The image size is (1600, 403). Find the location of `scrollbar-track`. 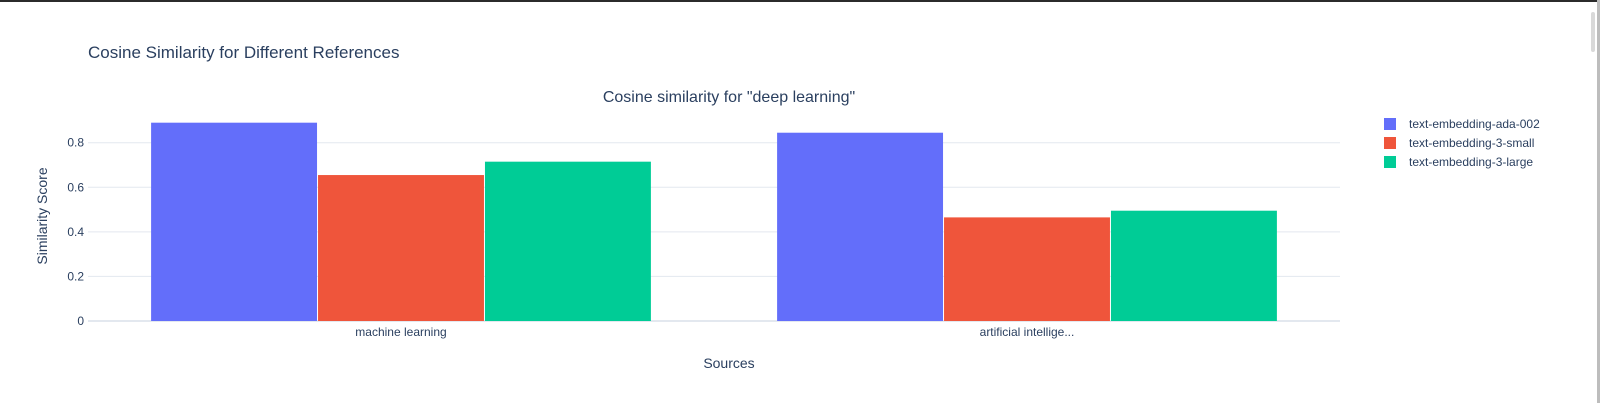

scrollbar-track is located at coordinates (1598, 201).